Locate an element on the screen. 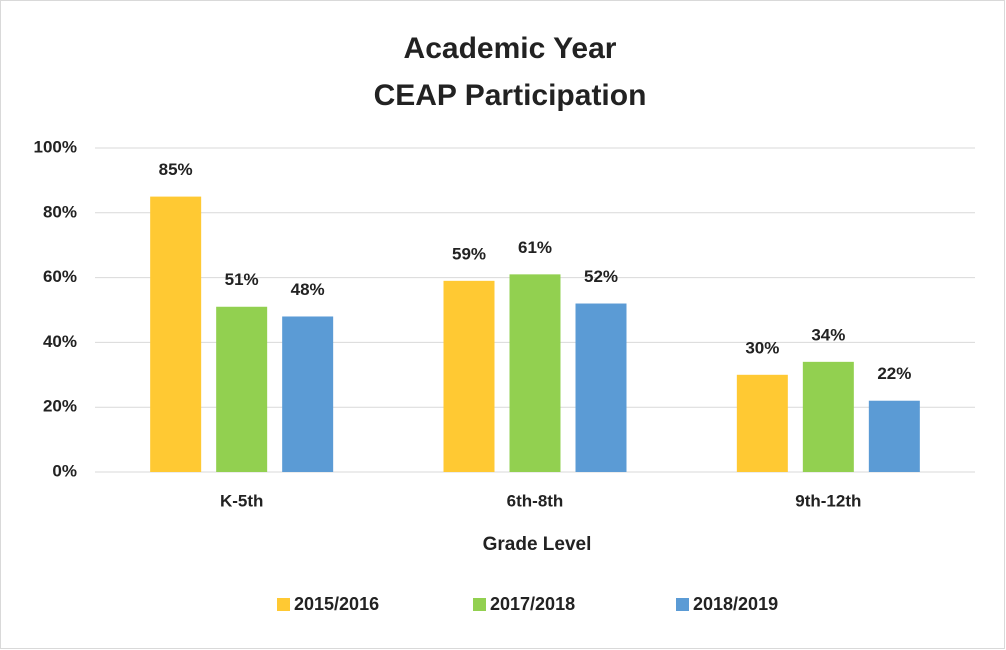 Image resolution: width=1006 pixels, height=650 pixels. legend-label: 2015/2016 is located at coordinates (336, 604).